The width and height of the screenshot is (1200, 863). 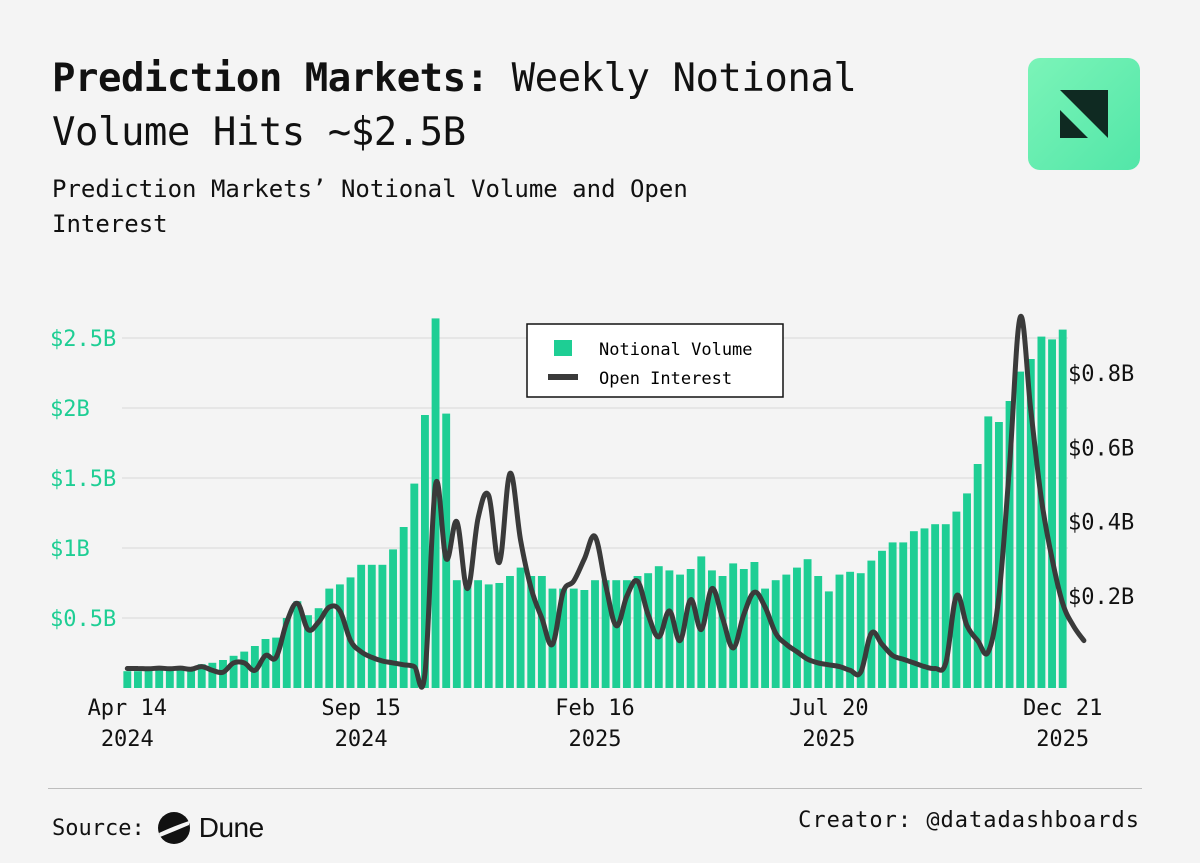 I want to click on left-axis-tick-label: $2B, so click(x=70, y=409).